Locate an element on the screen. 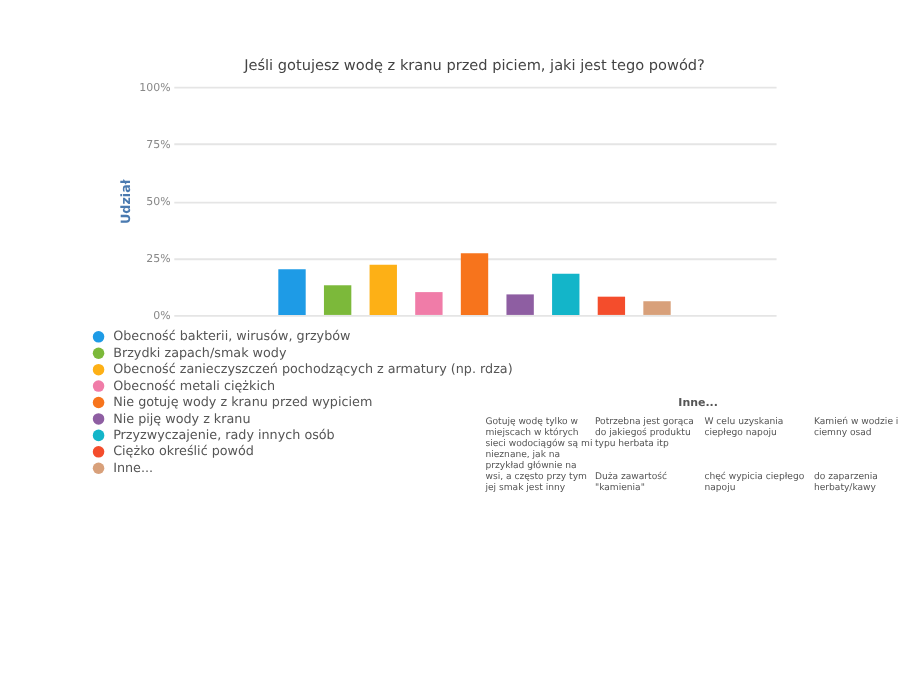  chart-title: Jeśli gotujesz wodę z kranu przed piciem, jaki jest tego powód? is located at coordinates (474, 65).